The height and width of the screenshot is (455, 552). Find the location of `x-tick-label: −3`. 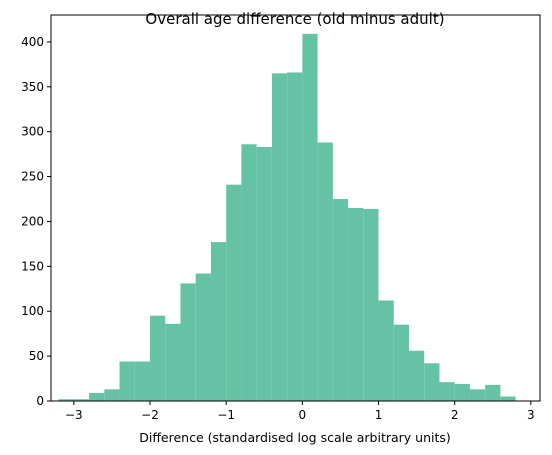

x-tick-label: −3 is located at coordinates (74, 415).